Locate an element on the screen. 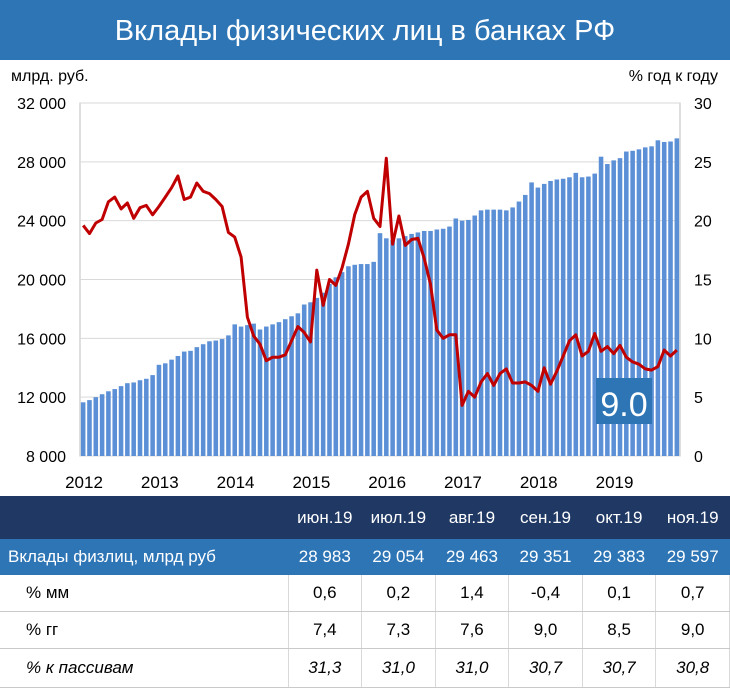 The height and width of the screenshot is (688, 730). table-cell: 0,7 is located at coordinates (692, 593).